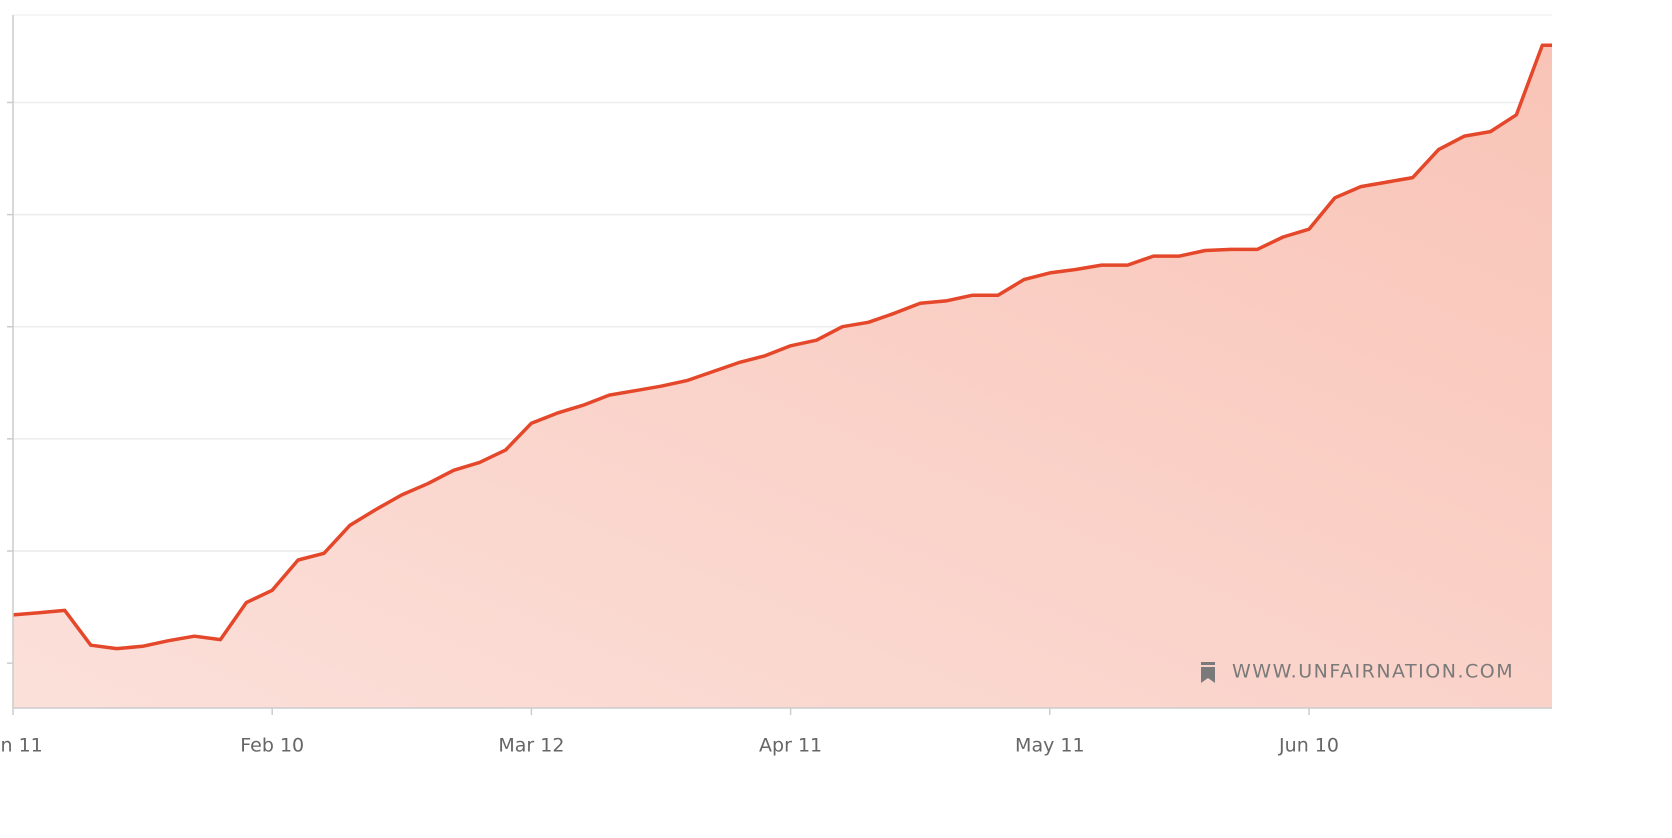 This screenshot has width=1672, height=838. Describe the element at coordinates (1373, 672) in the screenshot. I see `watermark-text: WWW.UNFAIRNATION.COM` at that location.